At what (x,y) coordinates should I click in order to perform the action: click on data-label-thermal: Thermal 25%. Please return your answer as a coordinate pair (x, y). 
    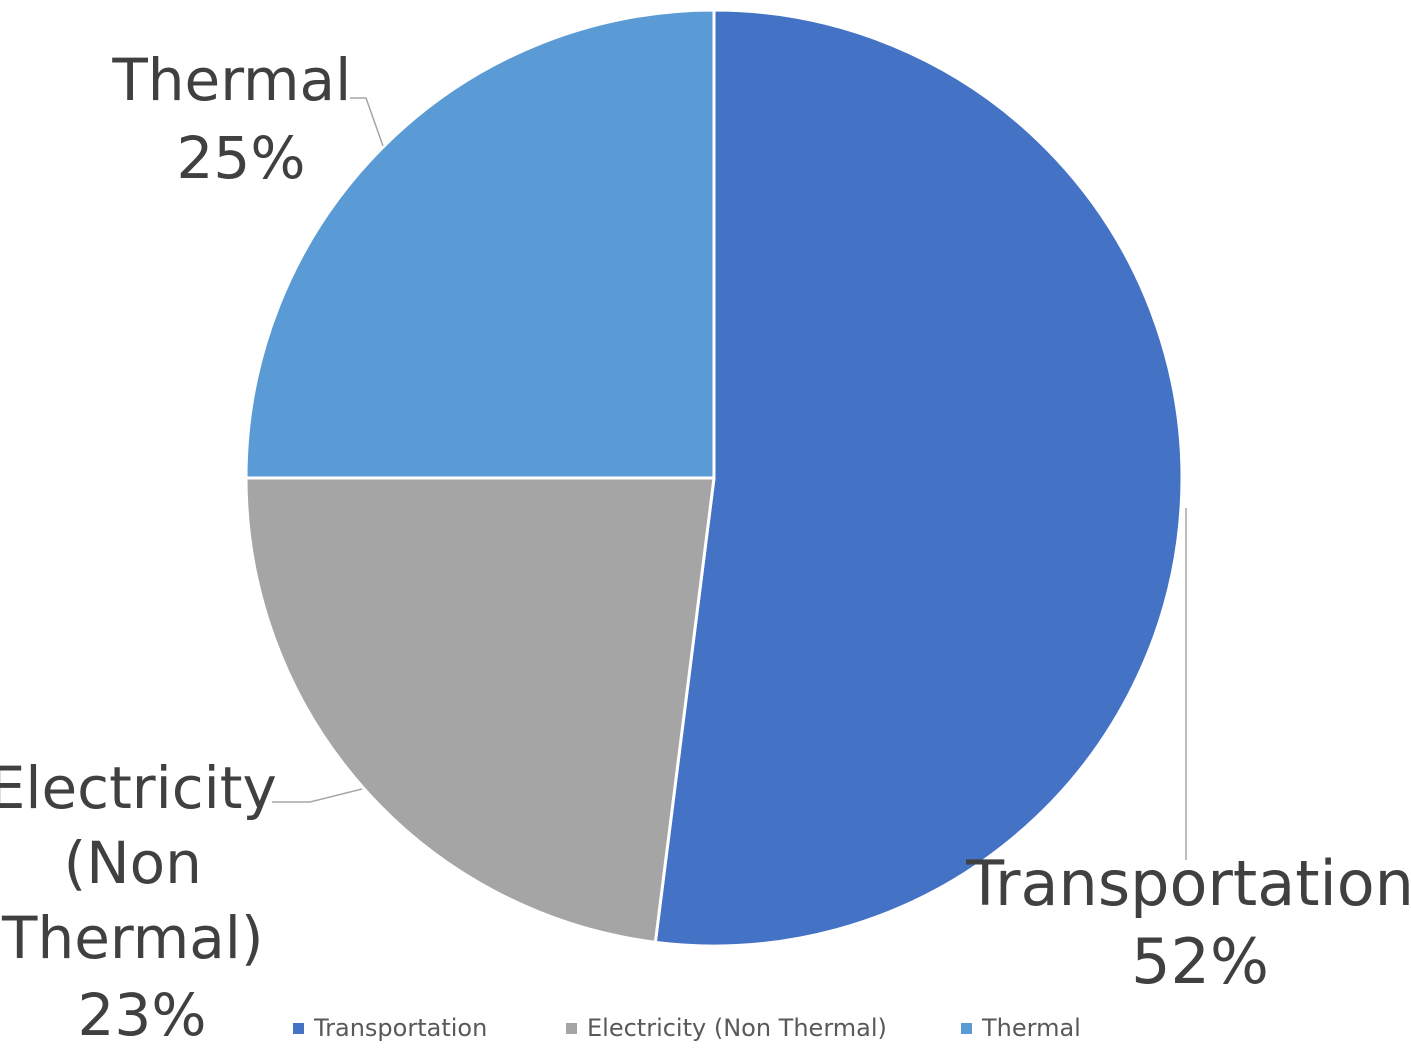
    Looking at the image, I should click on (240, 119).